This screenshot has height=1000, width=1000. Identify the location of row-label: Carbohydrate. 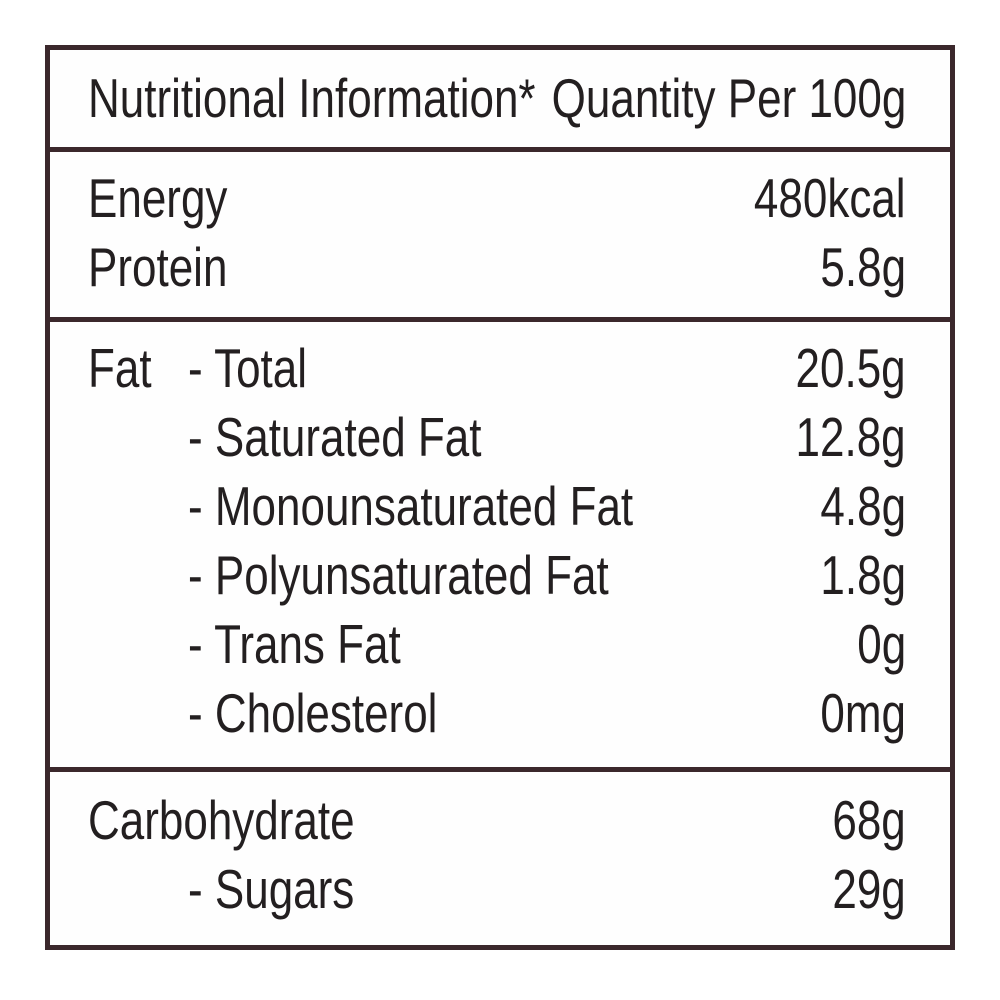
(221, 820).